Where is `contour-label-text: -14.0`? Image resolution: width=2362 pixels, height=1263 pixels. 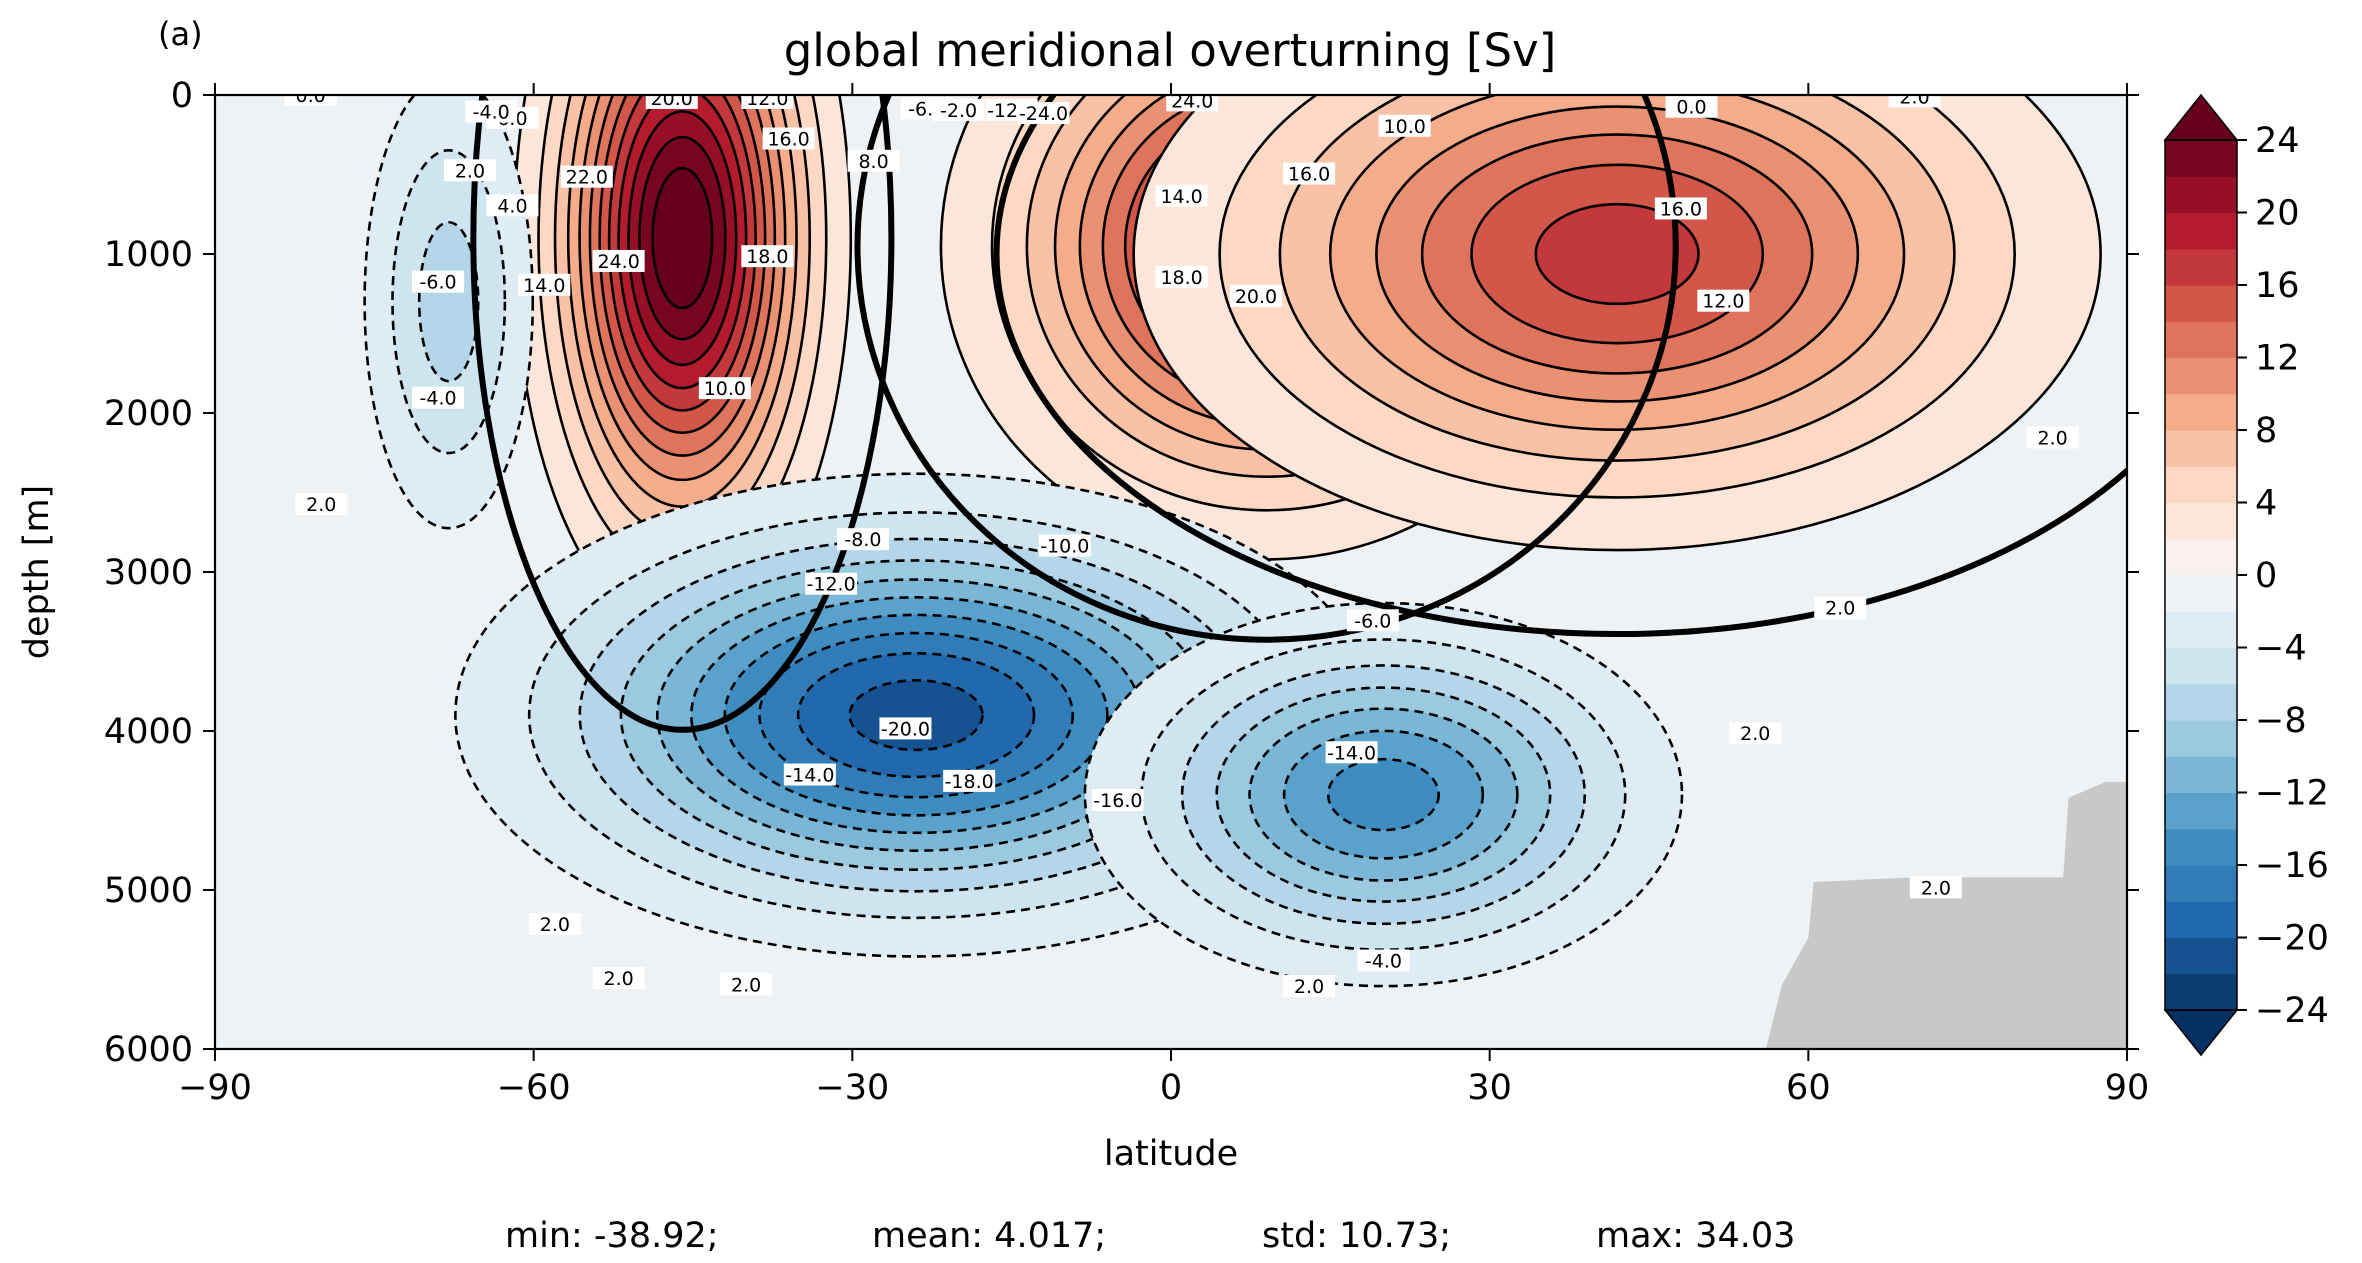 contour-label-text: -14.0 is located at coordinates (1351, 753).